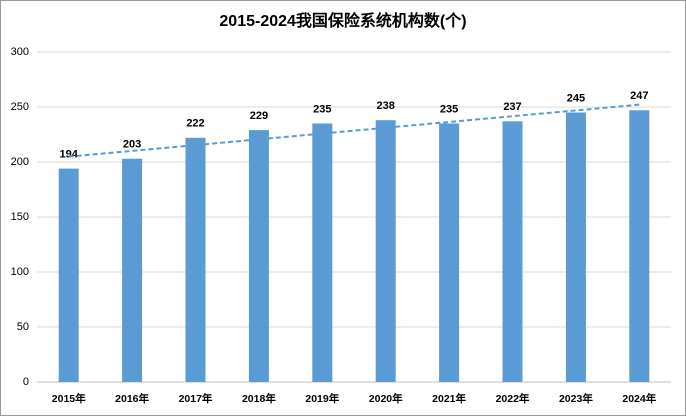 The image size is (686, 416). What do you see at coordinates (69, 398) in the screenshot?
I see `x-tick-label: 2015年` at bounding box center [69, 398].